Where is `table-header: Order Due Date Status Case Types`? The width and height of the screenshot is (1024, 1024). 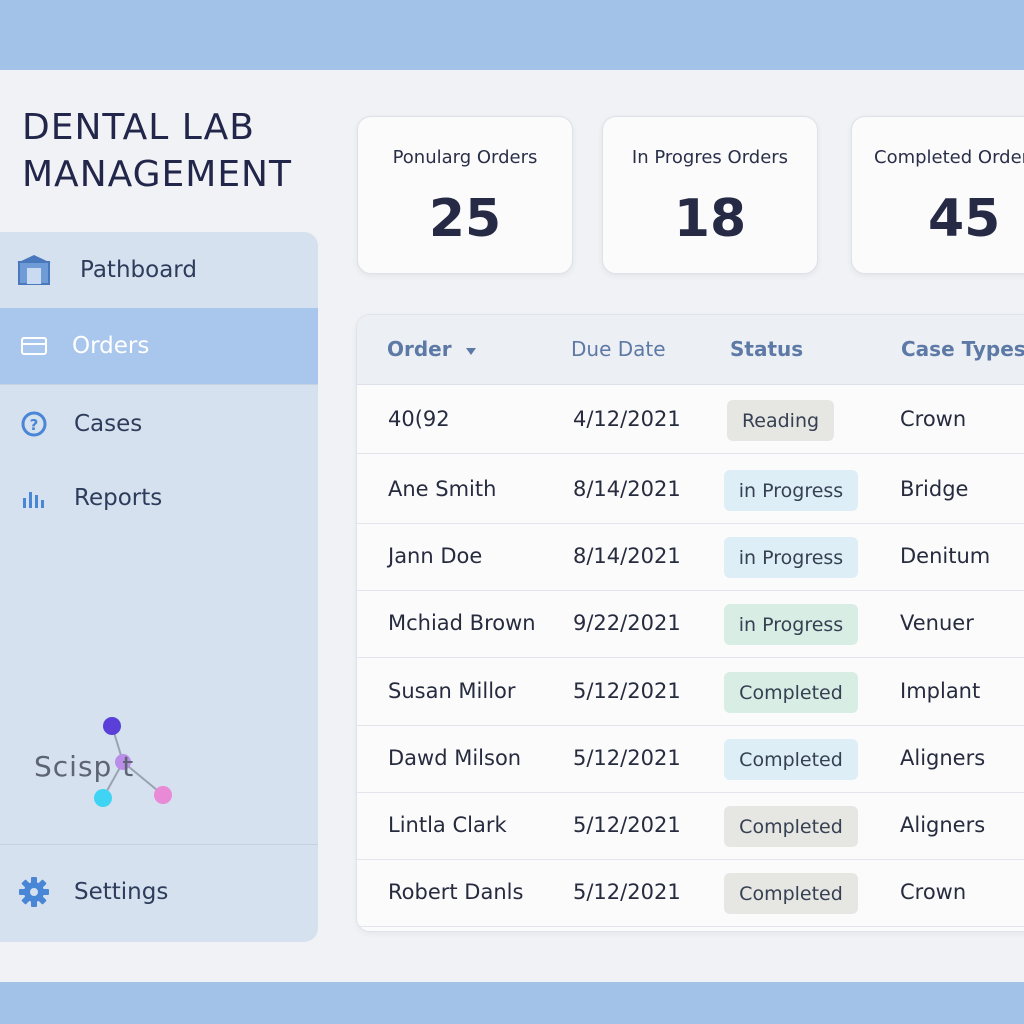
table-header: Order Due Date Status Case Types is located at coordinates (690, 350).